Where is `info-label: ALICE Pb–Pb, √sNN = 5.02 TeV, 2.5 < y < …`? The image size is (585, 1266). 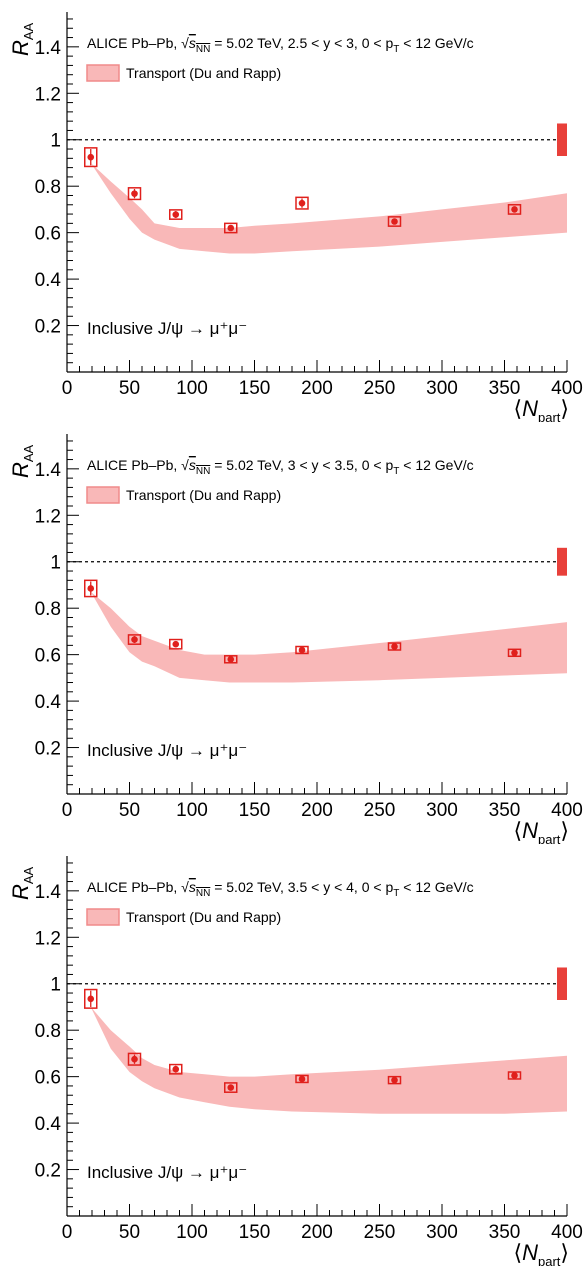 info-label: ALICE Pb–Pb, √sNN = 5.02 TeV, 2.5 < y < … is located at coordinates (280, 45).